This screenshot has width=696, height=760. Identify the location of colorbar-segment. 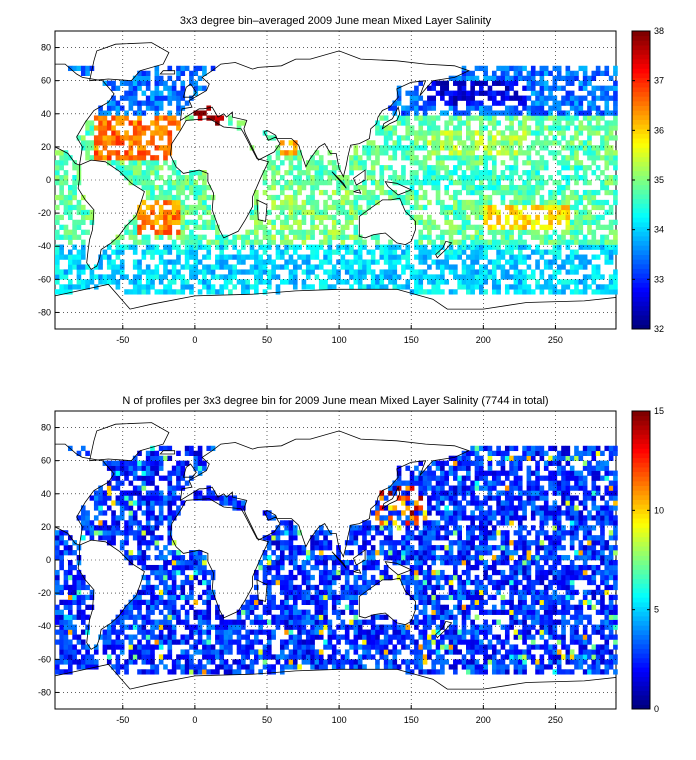
(641, 75).